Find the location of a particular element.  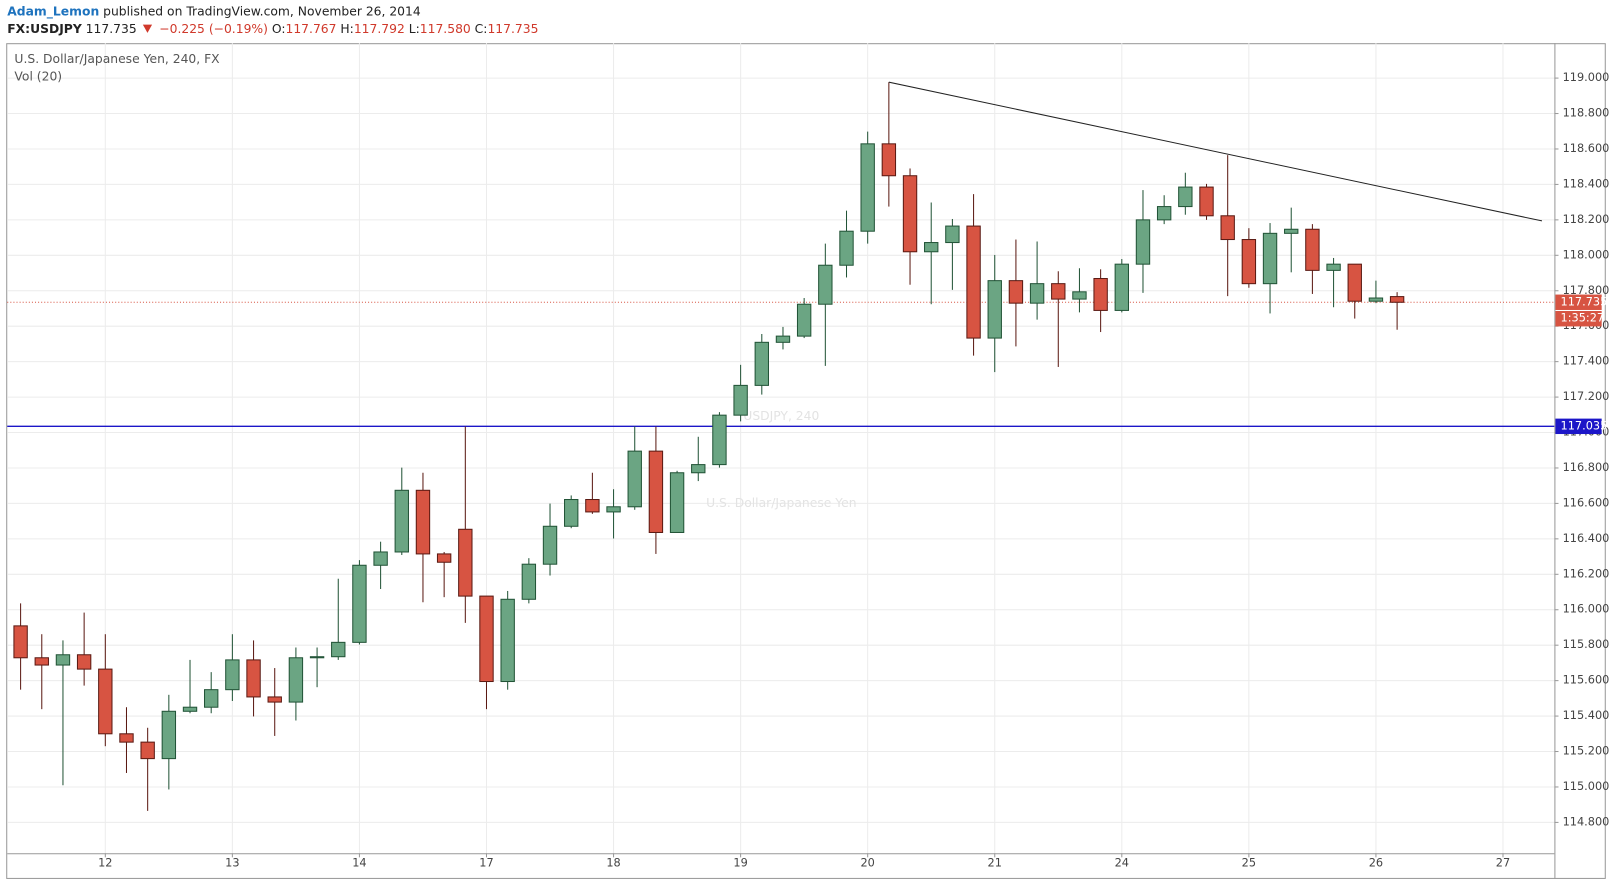

y-tick-label: 114.800 is located at coordinates (1586, 821).